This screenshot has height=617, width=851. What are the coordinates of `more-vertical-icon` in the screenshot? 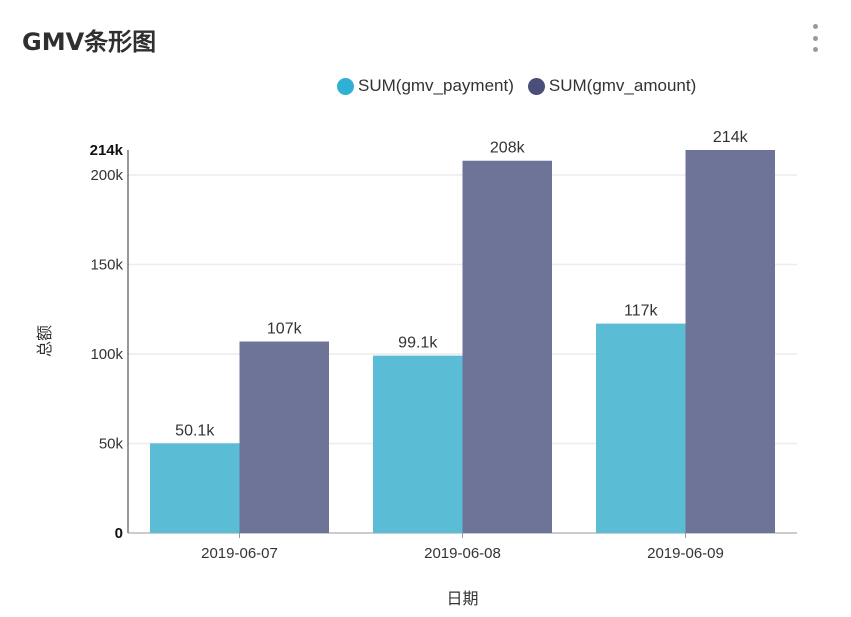 It's located at (815, 38).